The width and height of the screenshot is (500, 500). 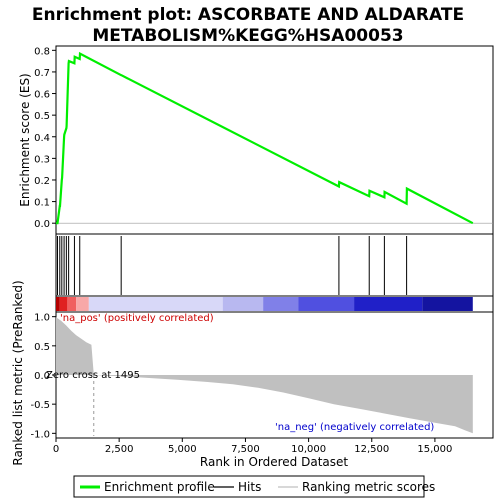 What do you see at coordinates (159, 487) in the screenshot?
I see `legend-item-label: Enrichment profile` at bounding box center [159, 487].